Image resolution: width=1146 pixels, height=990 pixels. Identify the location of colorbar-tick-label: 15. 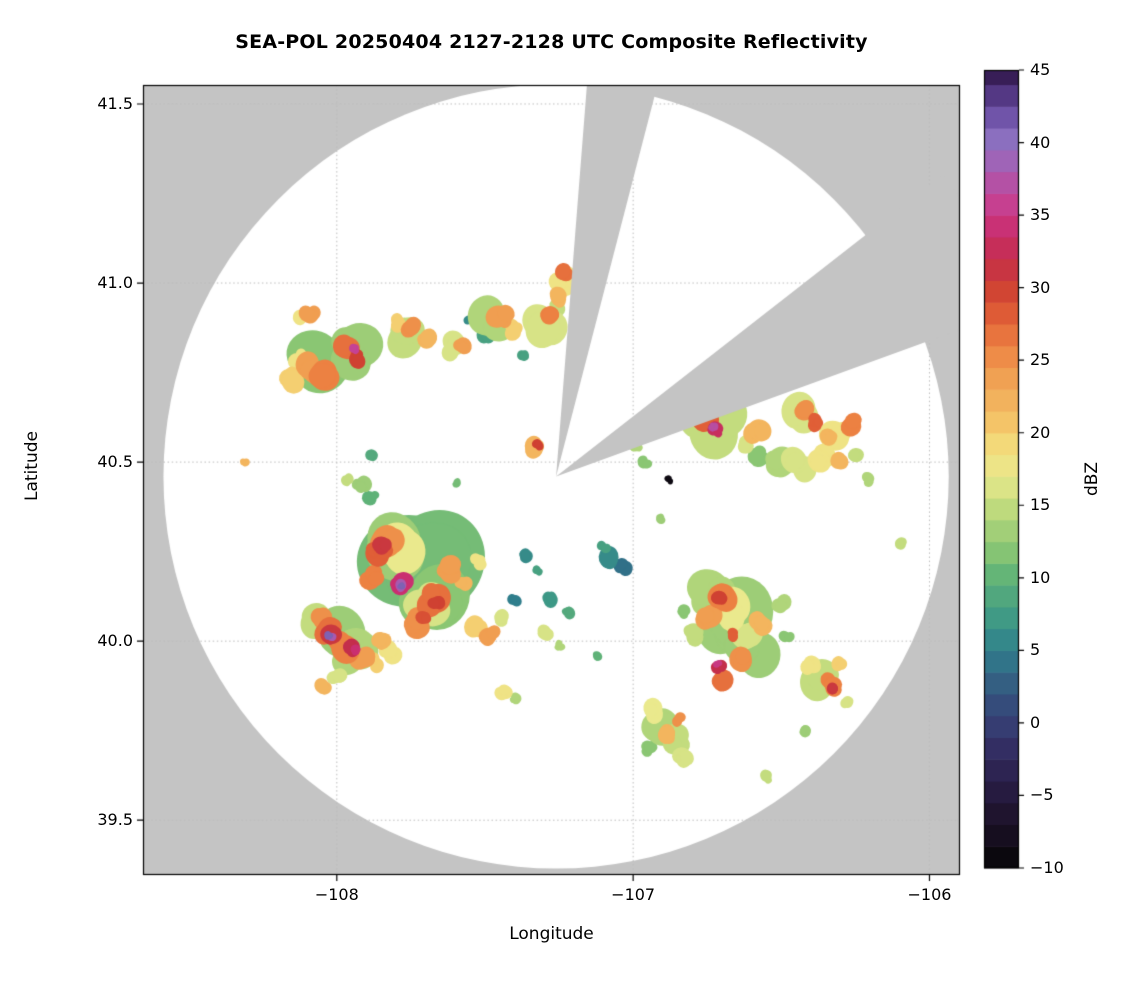
(1040, 505).